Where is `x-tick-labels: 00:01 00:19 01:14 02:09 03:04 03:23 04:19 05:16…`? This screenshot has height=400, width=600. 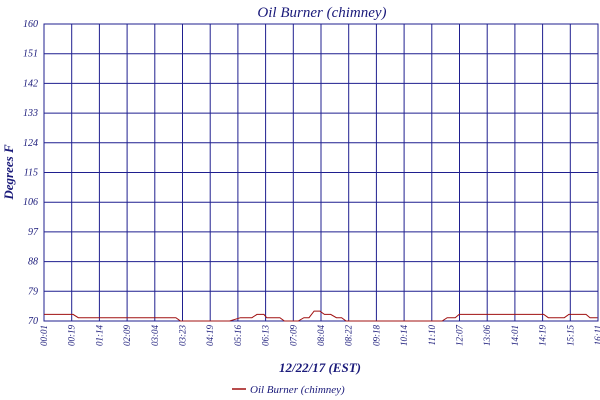 x-tick-labels: 00:01 00:19 01:14 02:09 03:04 03:23 04:19 05:16… is located at coordinates (319, 335).